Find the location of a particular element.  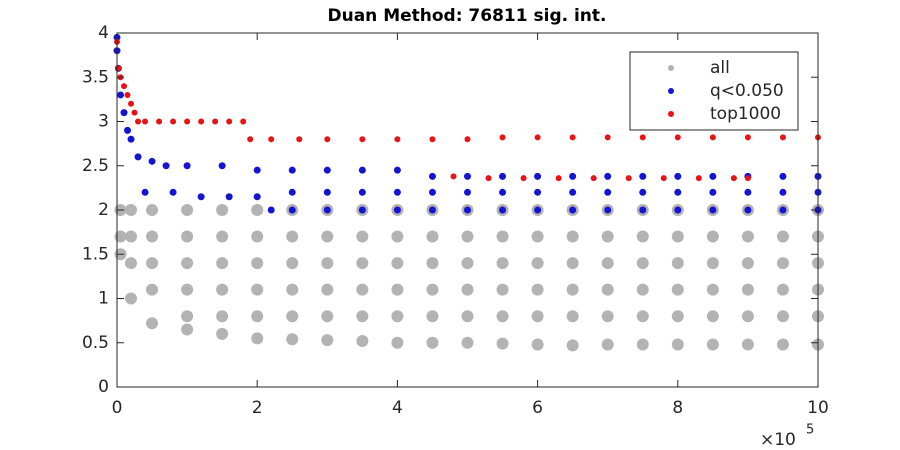

y-tick-label: 1.5 is located at coordinates (95, 254).